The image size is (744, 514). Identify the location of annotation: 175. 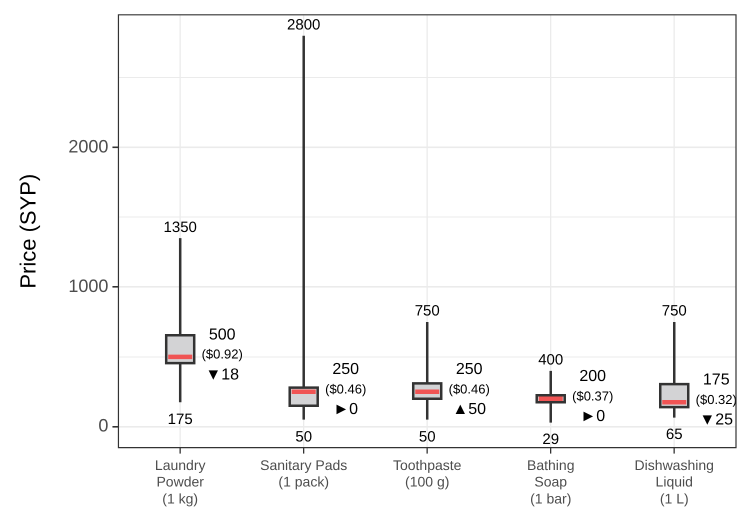
(180, 419).